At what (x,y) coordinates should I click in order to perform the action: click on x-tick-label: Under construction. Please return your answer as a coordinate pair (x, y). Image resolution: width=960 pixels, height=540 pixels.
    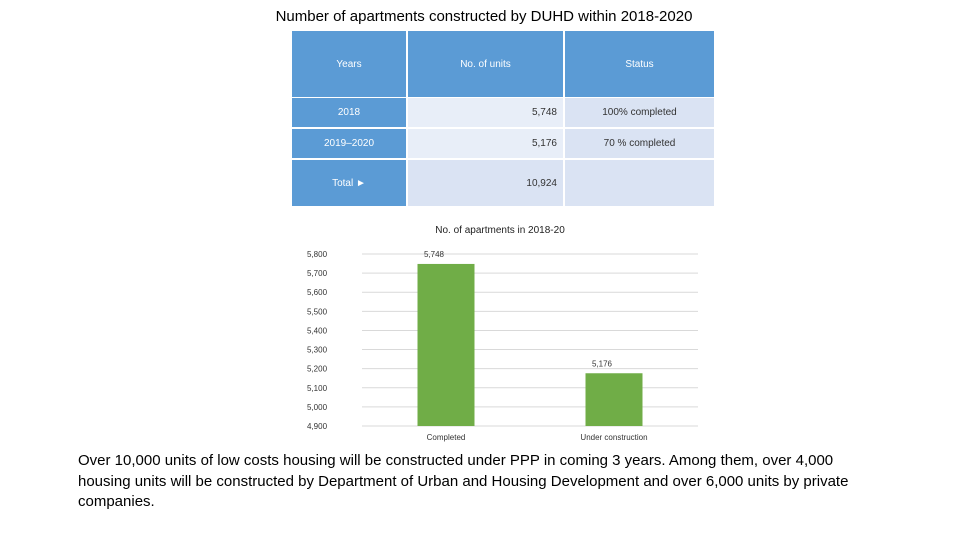
    Looking at the image, I should click on (613, 437).